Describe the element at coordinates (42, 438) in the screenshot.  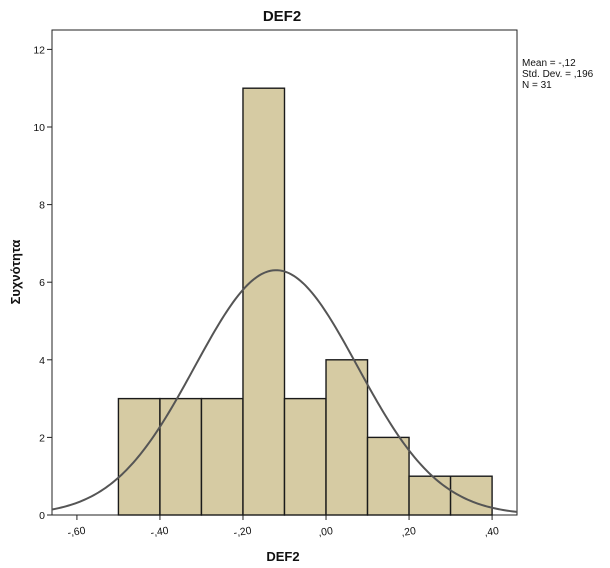
I see `y-tick-label: 2` at that location.